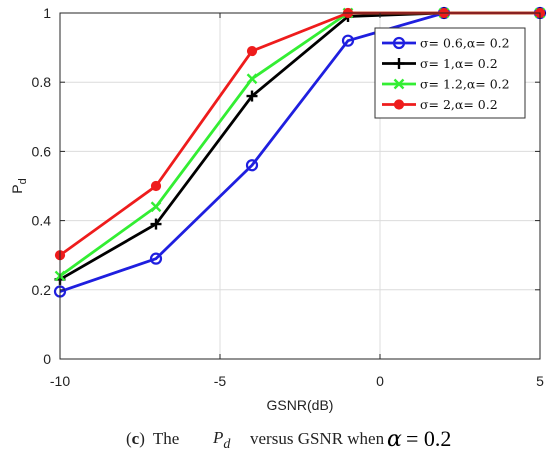 The height and width of the screenshot is (457, 550). I want to click on y-tick-label: 0.8, so click(42, 82).